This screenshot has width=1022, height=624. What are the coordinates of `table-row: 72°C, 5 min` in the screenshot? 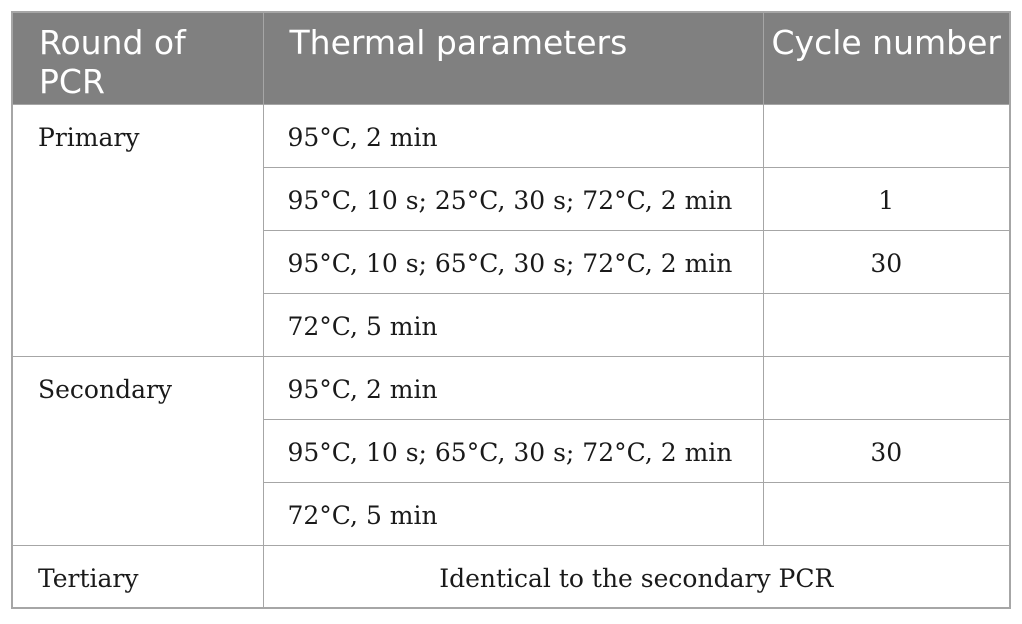 It's located at (511, 513).